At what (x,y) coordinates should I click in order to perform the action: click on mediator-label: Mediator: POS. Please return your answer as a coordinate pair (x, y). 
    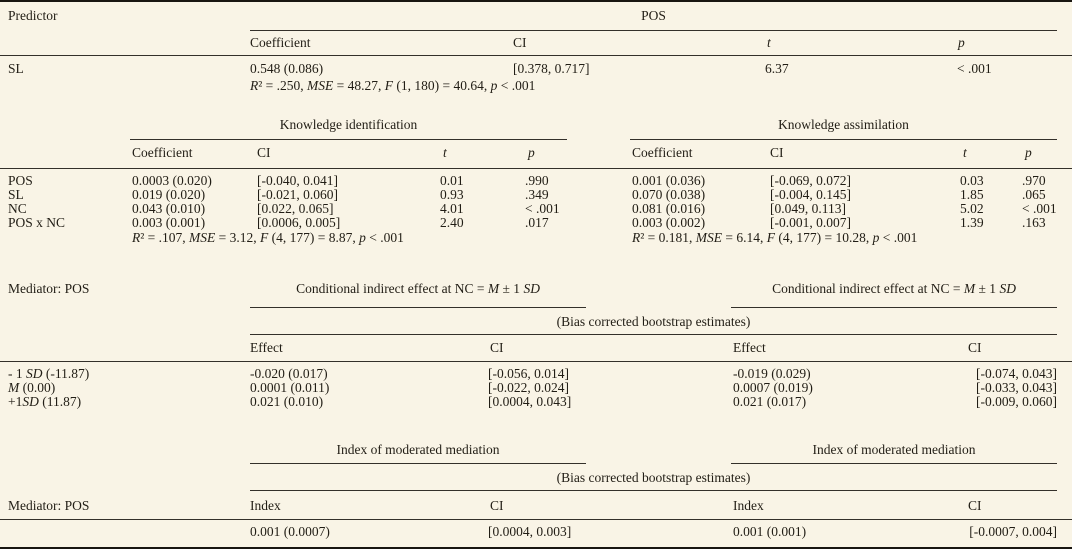
    Looking at the image, I should click on (49, 505).